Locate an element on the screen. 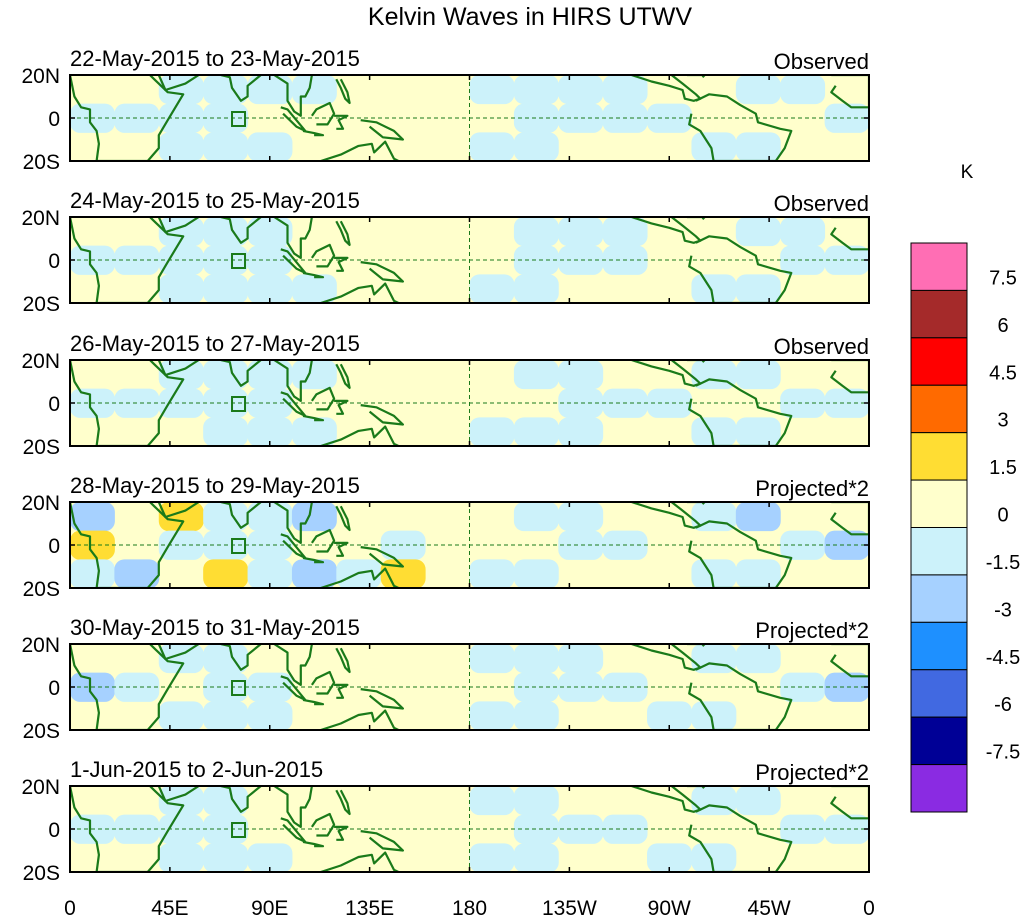 The width and height of the screenshot is (1024, 920). longitude-axis: 0 45E 90E 135E 180 135W 90W 45W 0 is located at coordinates (469, 908).